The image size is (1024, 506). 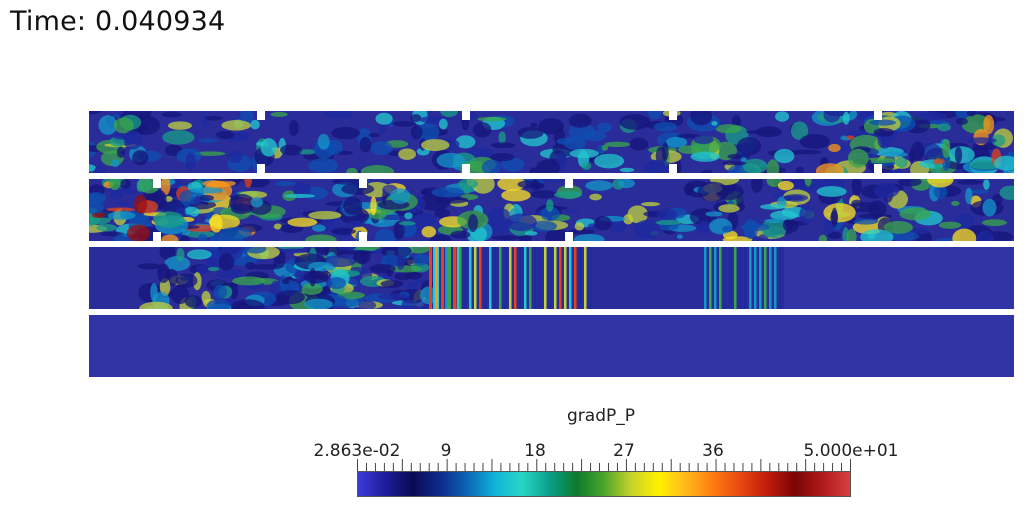 What do you see at coordinates (851, 451) in the screenshot?
I see `colorbar-max-label: 5.000e+01` at bounding box center [851, 451].